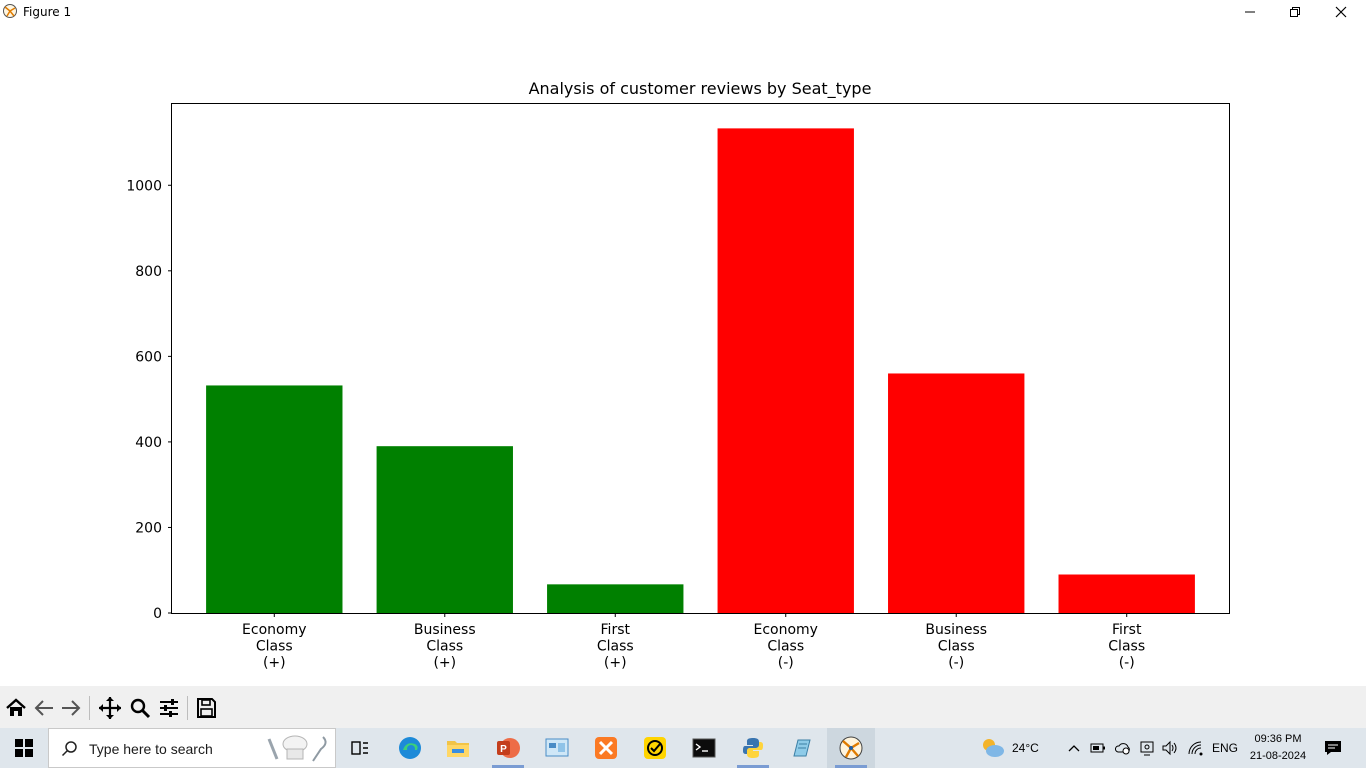 This screenshot has height=768, width=1366. Describe the element at coordinates (1278, 748) in the screenshot. I see `taskbar-clock: 09:36 PM 21-08-2024` at that location.